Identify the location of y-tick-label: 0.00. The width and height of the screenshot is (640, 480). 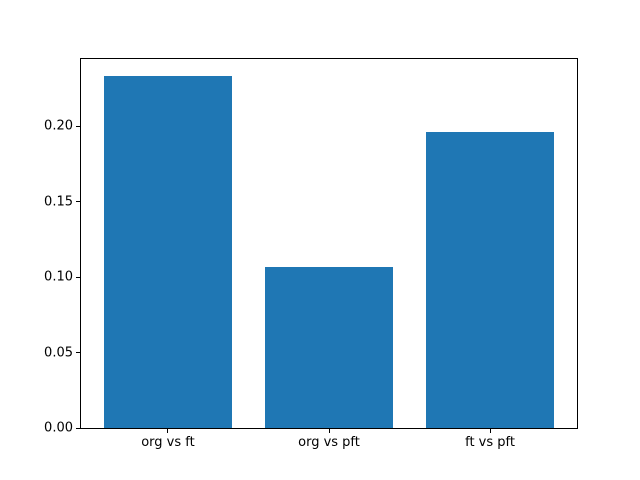
(58, 428).